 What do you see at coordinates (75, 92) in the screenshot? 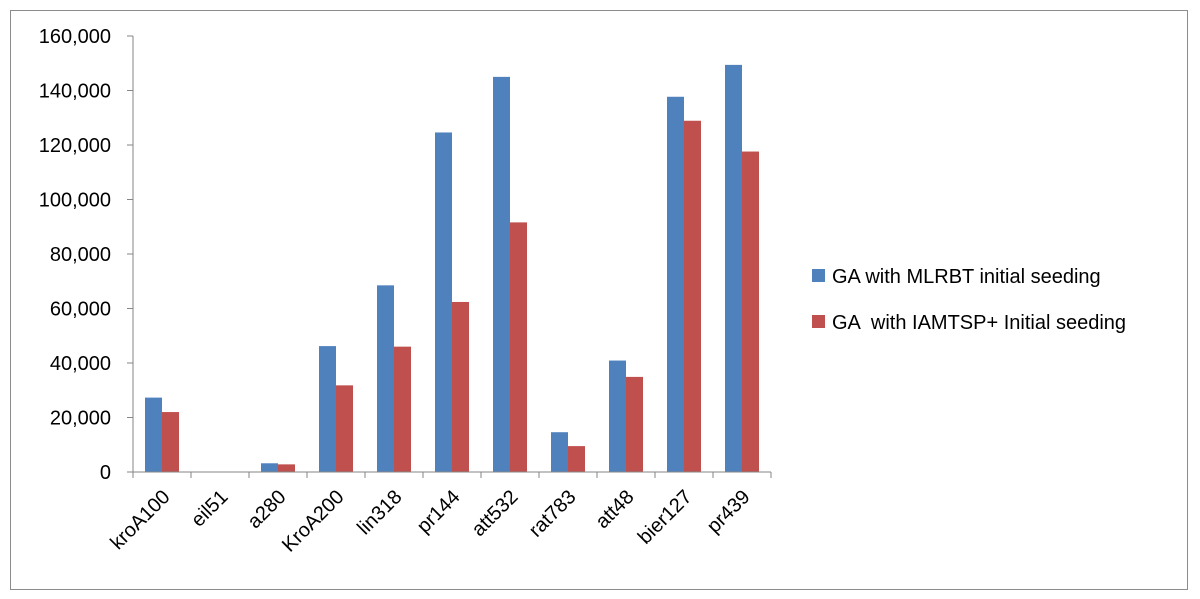
I see `y-tick-label: 140,000` at bounding box center [75, 92].